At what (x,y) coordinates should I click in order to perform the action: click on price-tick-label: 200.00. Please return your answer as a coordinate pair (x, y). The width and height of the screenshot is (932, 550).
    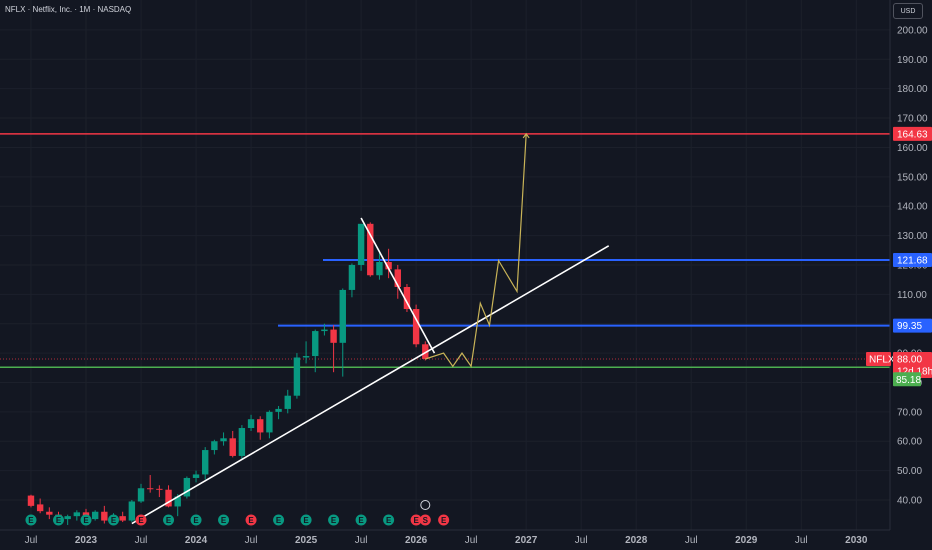
    Looking at the image, I should click on (912, 30).